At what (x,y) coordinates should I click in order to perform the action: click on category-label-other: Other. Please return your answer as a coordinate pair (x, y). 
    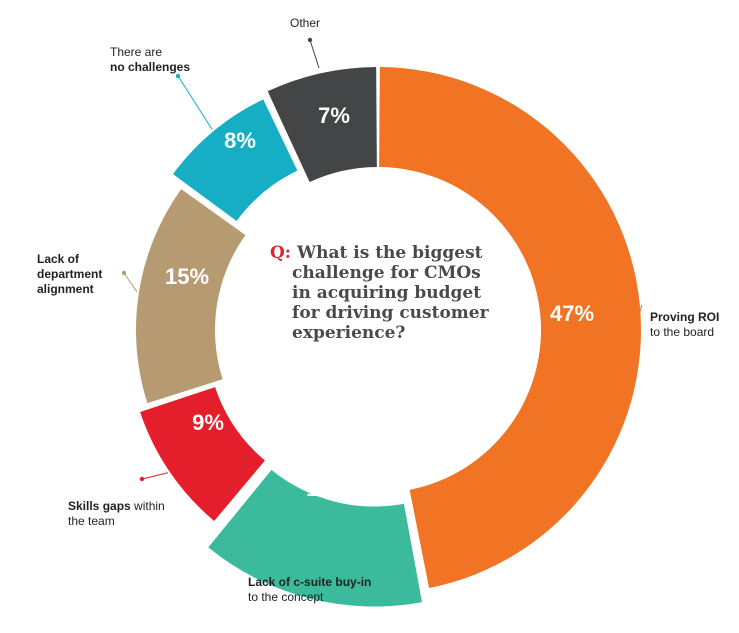
    Looking at the image, I should click on (305, 23).